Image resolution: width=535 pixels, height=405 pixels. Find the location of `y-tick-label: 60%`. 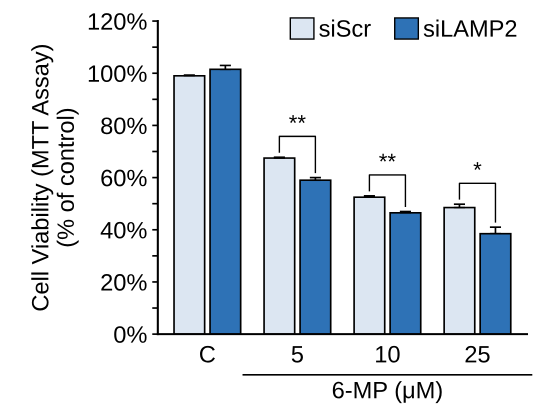

y-tick-label: 60% is located at coordinates (124, 178).